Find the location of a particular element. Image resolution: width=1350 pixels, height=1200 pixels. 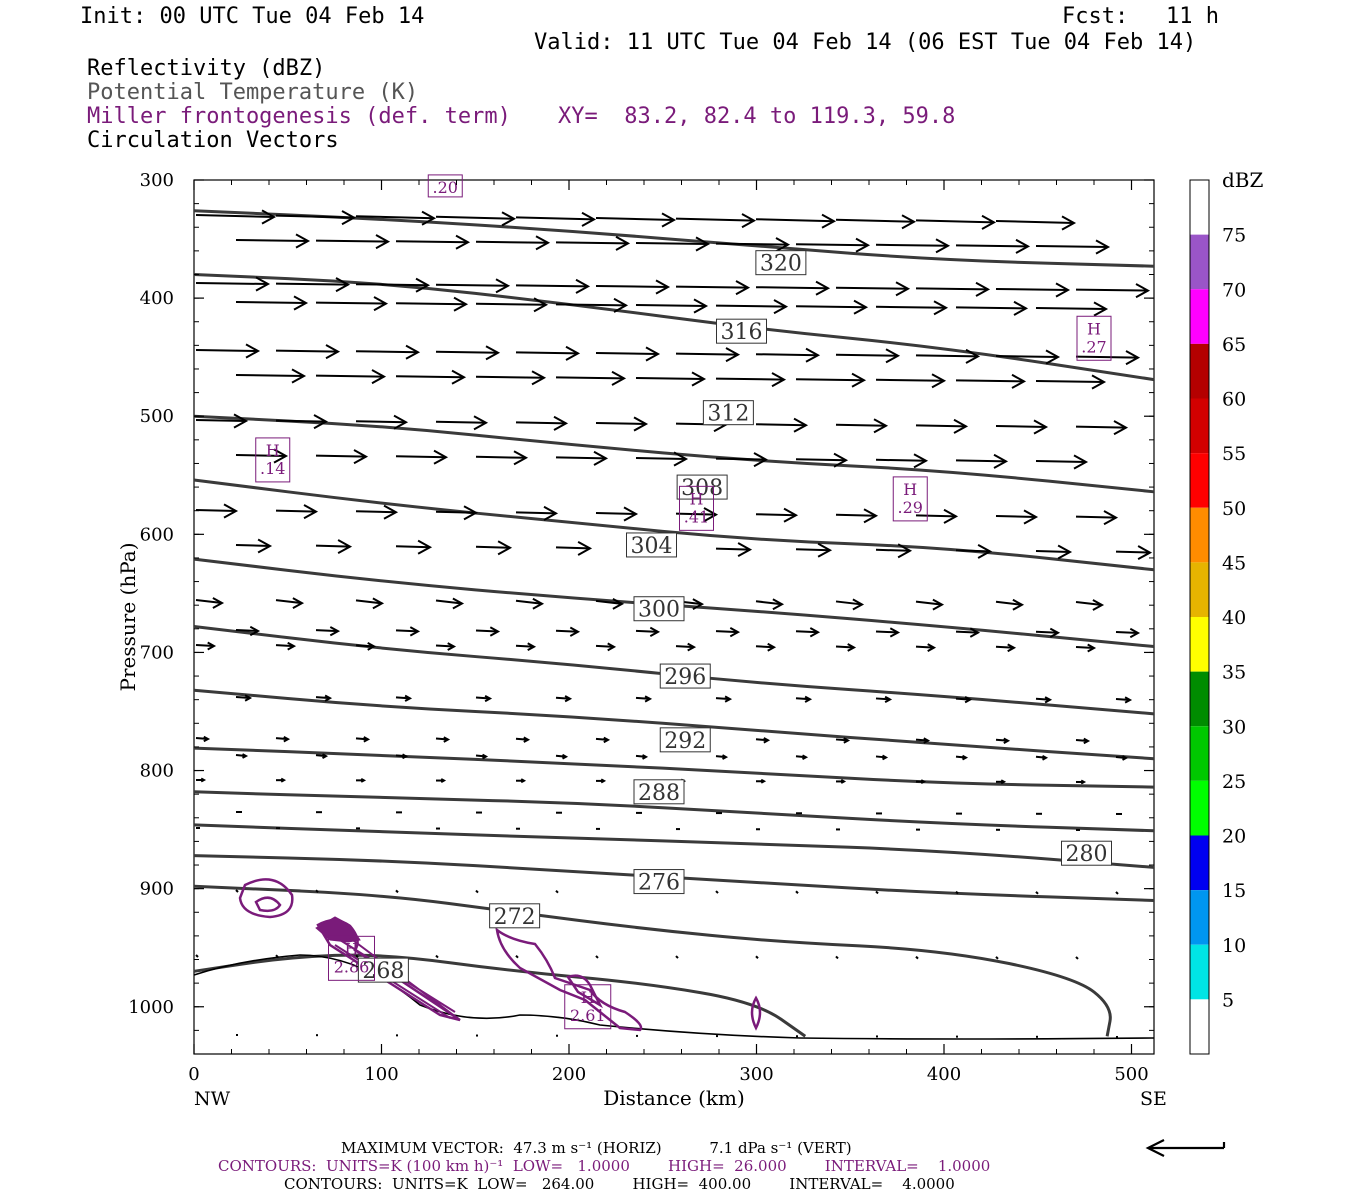

x-tick-label: 300 is located at coordinates (756, 1074).